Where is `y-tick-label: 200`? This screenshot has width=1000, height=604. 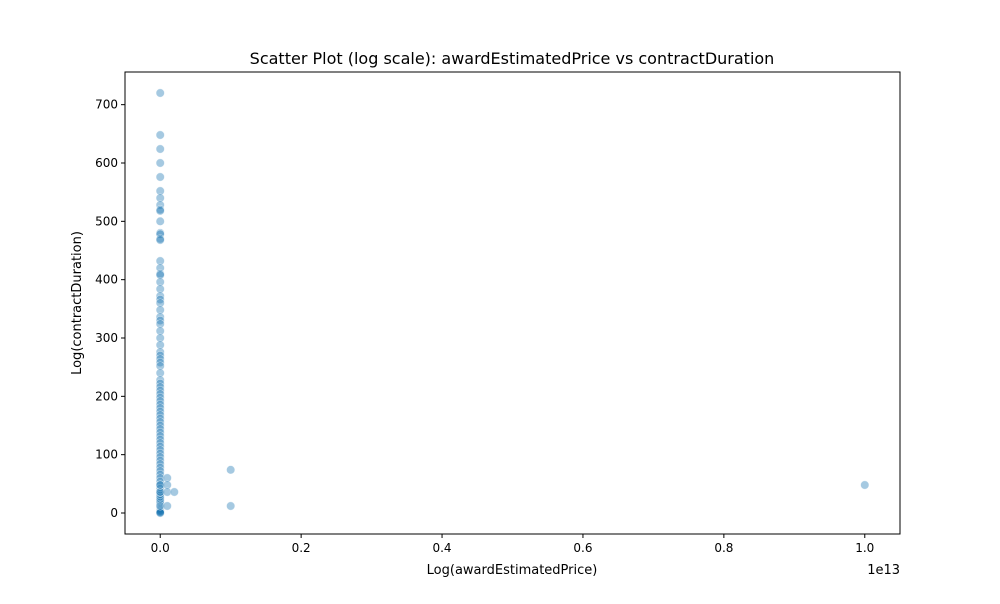 y-tick-label: 200 is located at coordinates (106, 396).